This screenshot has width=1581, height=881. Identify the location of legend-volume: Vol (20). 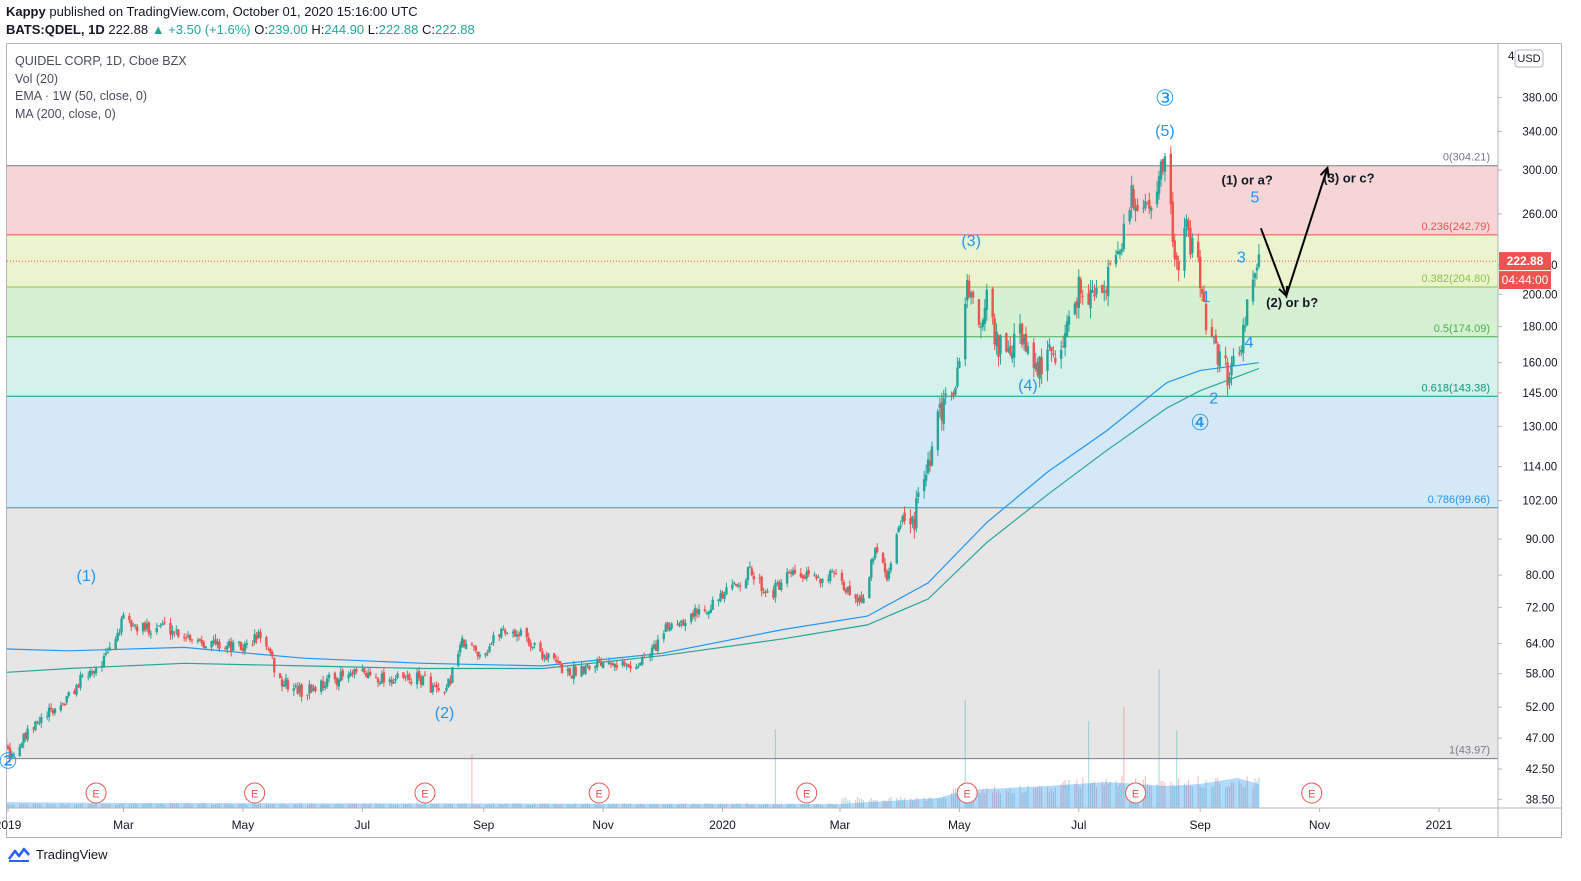
(37, 78).